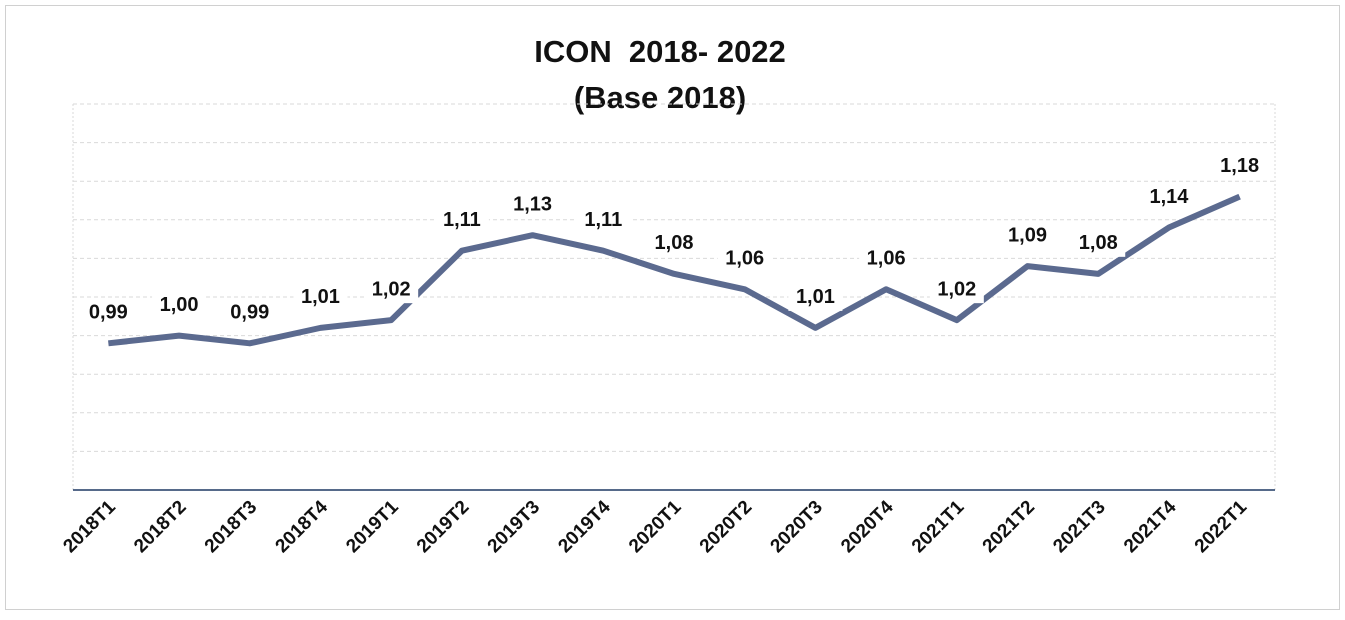 The width and height of the screenshot is (1345, 620). I want to click on value-label: 1,13, so click(532, 205).